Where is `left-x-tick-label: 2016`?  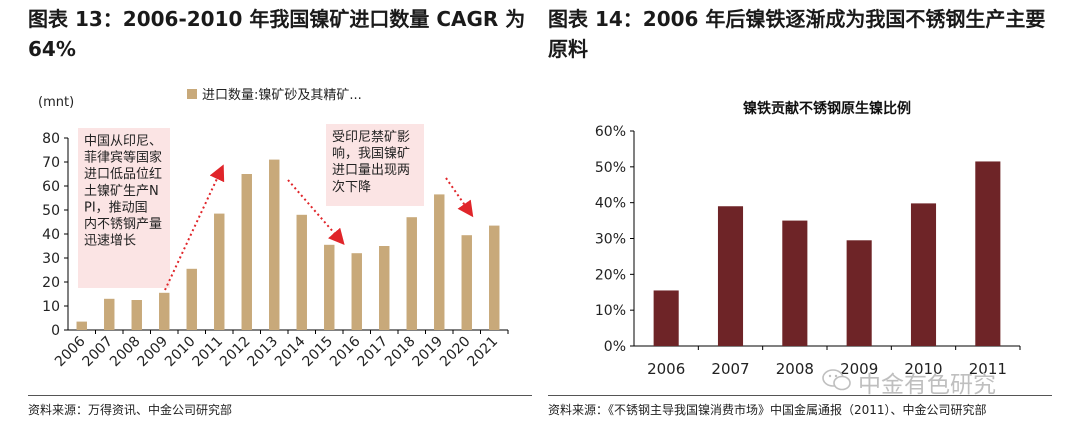 left-x-tick-label: 2016 is located at coordinates (345, 351).